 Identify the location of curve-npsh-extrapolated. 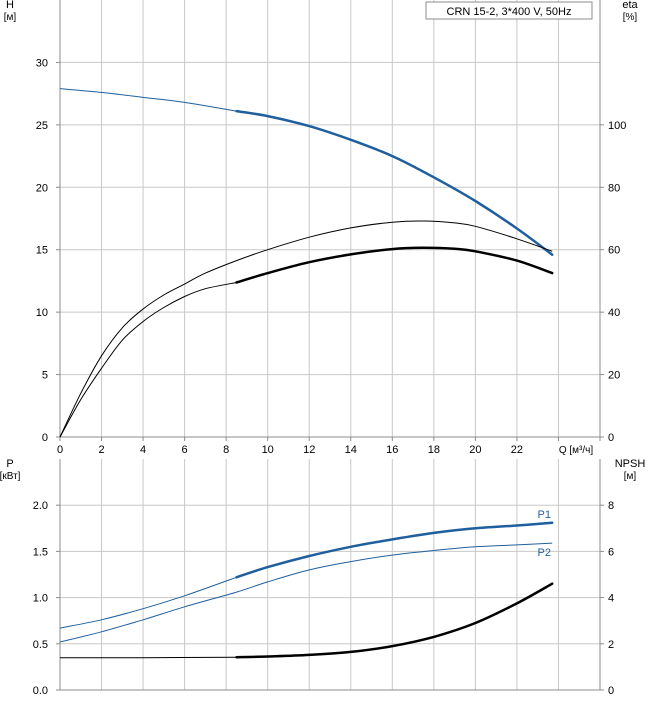
(148, 657).